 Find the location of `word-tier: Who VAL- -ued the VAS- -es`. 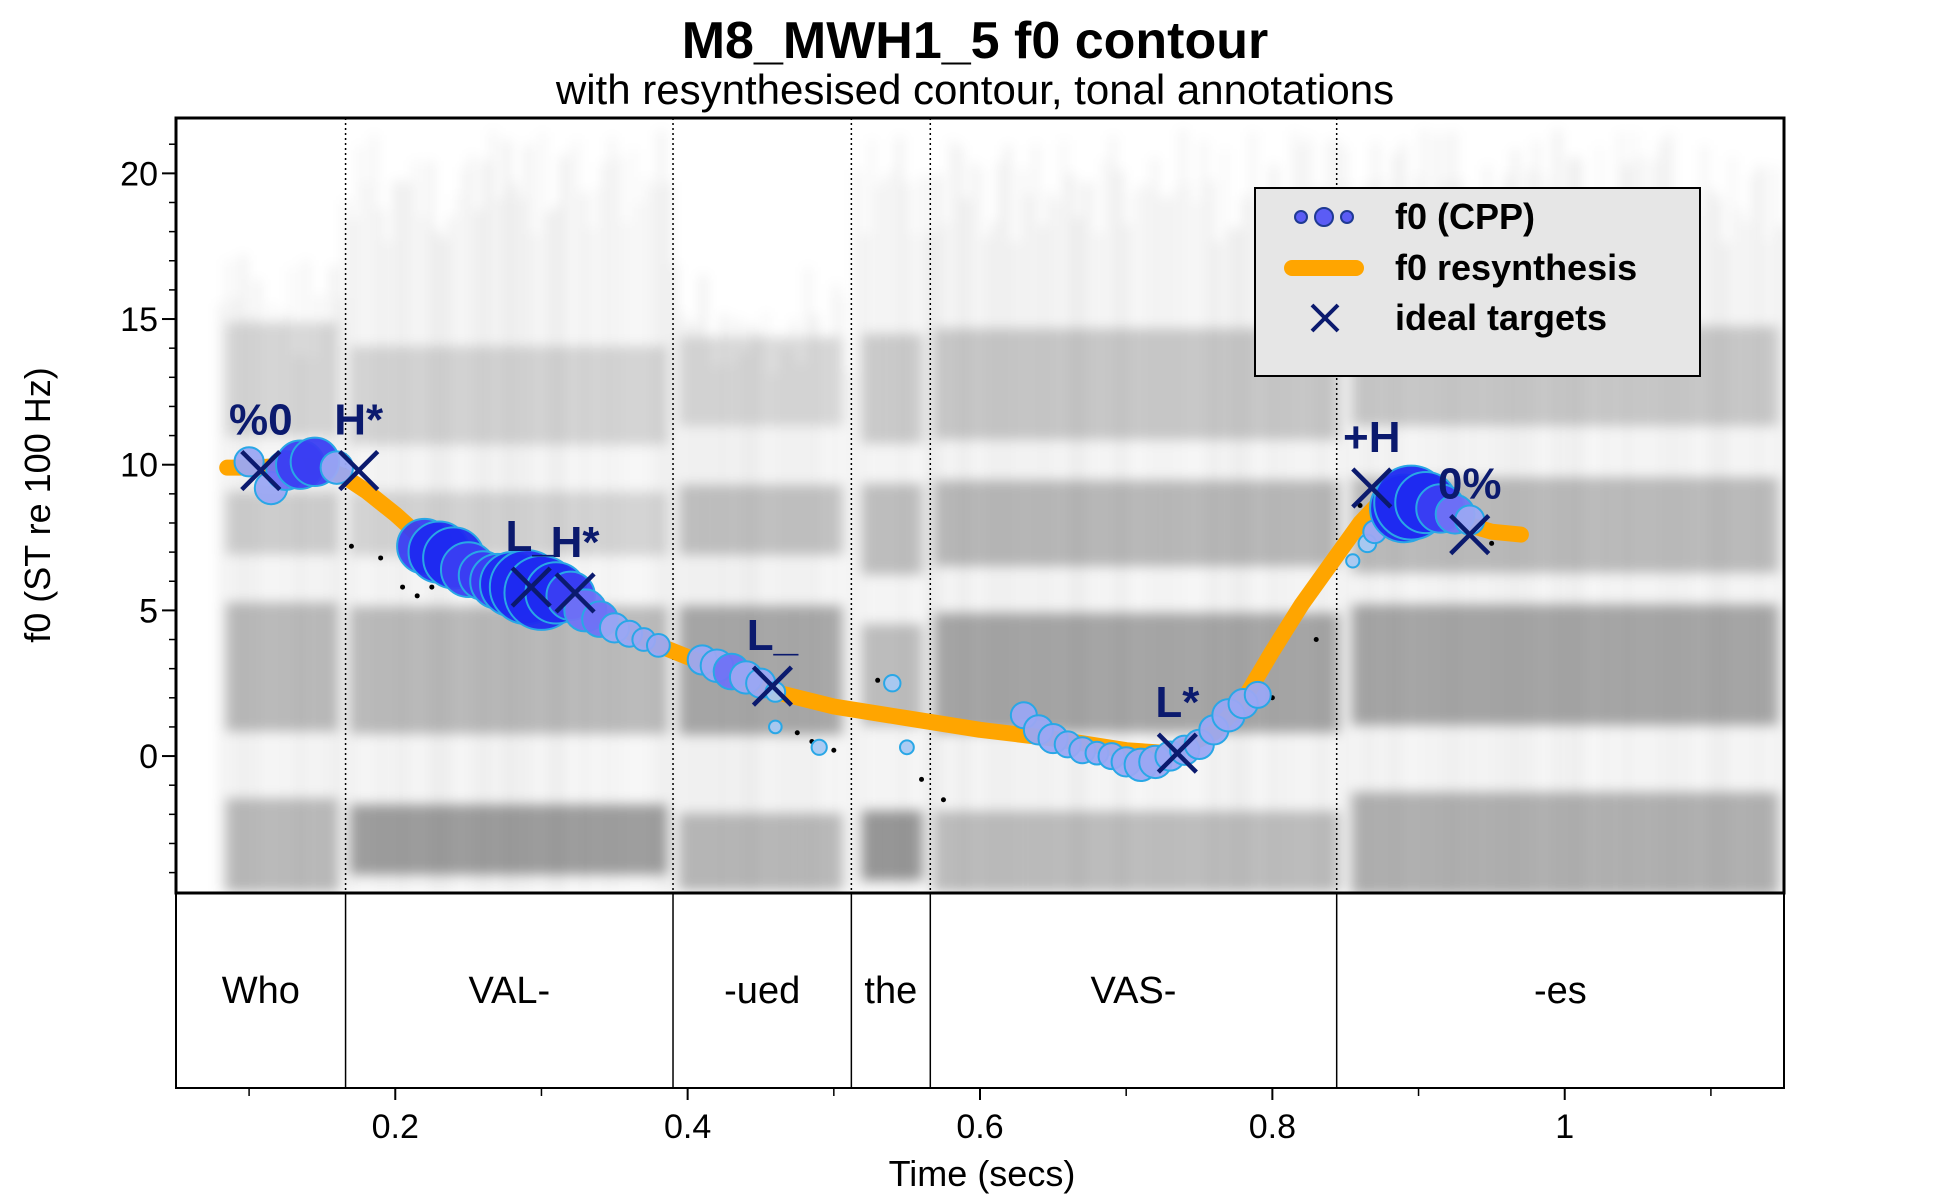

word-tier: Who VAL- -ued the VAS- -es is located at coordinates (904, 991).